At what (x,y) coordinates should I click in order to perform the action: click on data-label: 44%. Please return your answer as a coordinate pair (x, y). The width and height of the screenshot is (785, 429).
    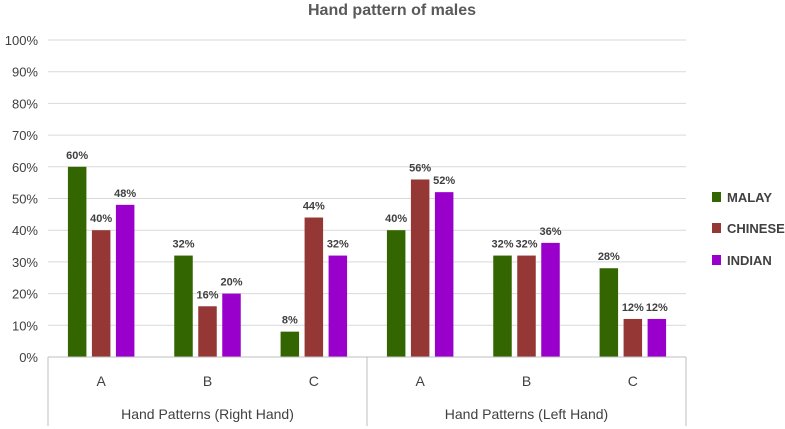
    Looking at the image, I should click on (314, 207).